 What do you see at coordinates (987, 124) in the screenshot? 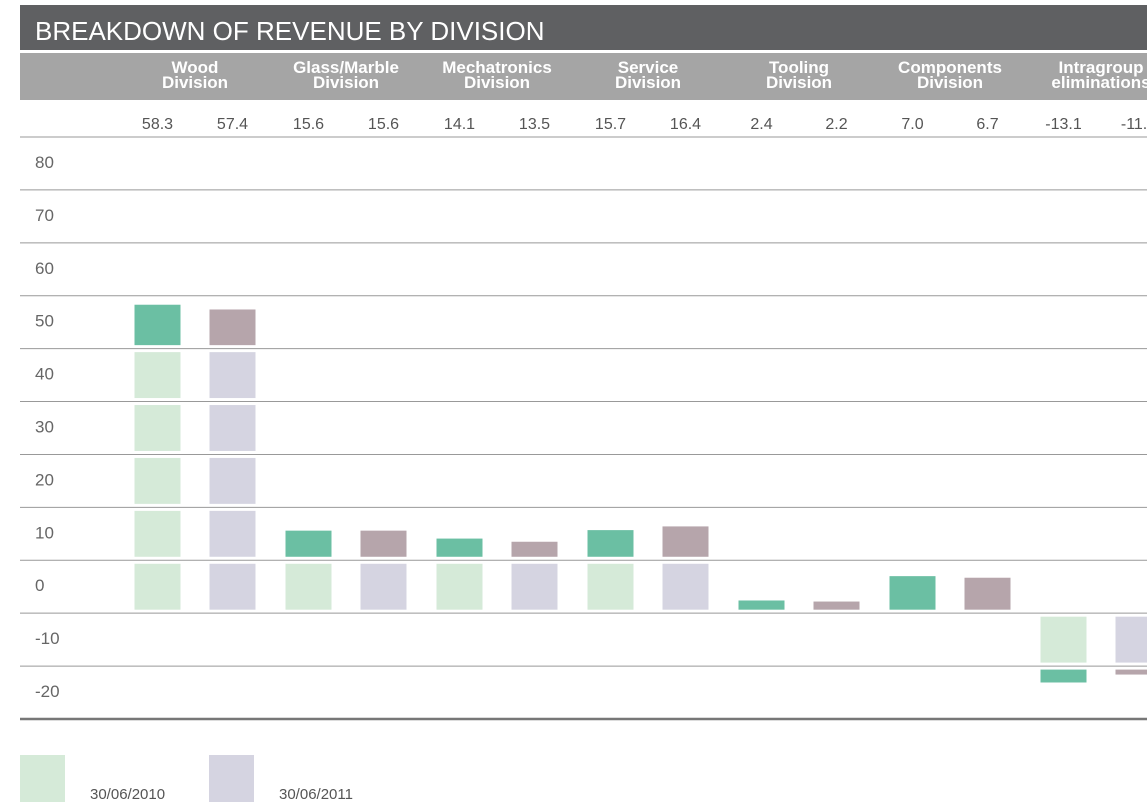
I see `value-label: 6.7` at bounding box center [987, 124].